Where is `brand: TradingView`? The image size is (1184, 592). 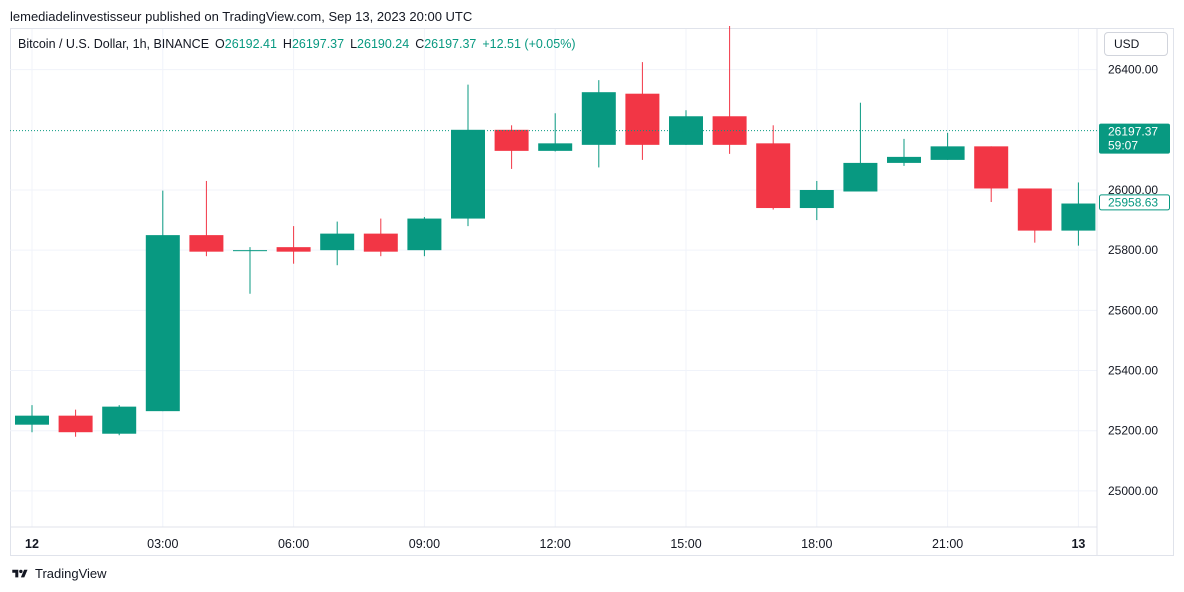
brand: TradingView is located at coordinates (58, 573).